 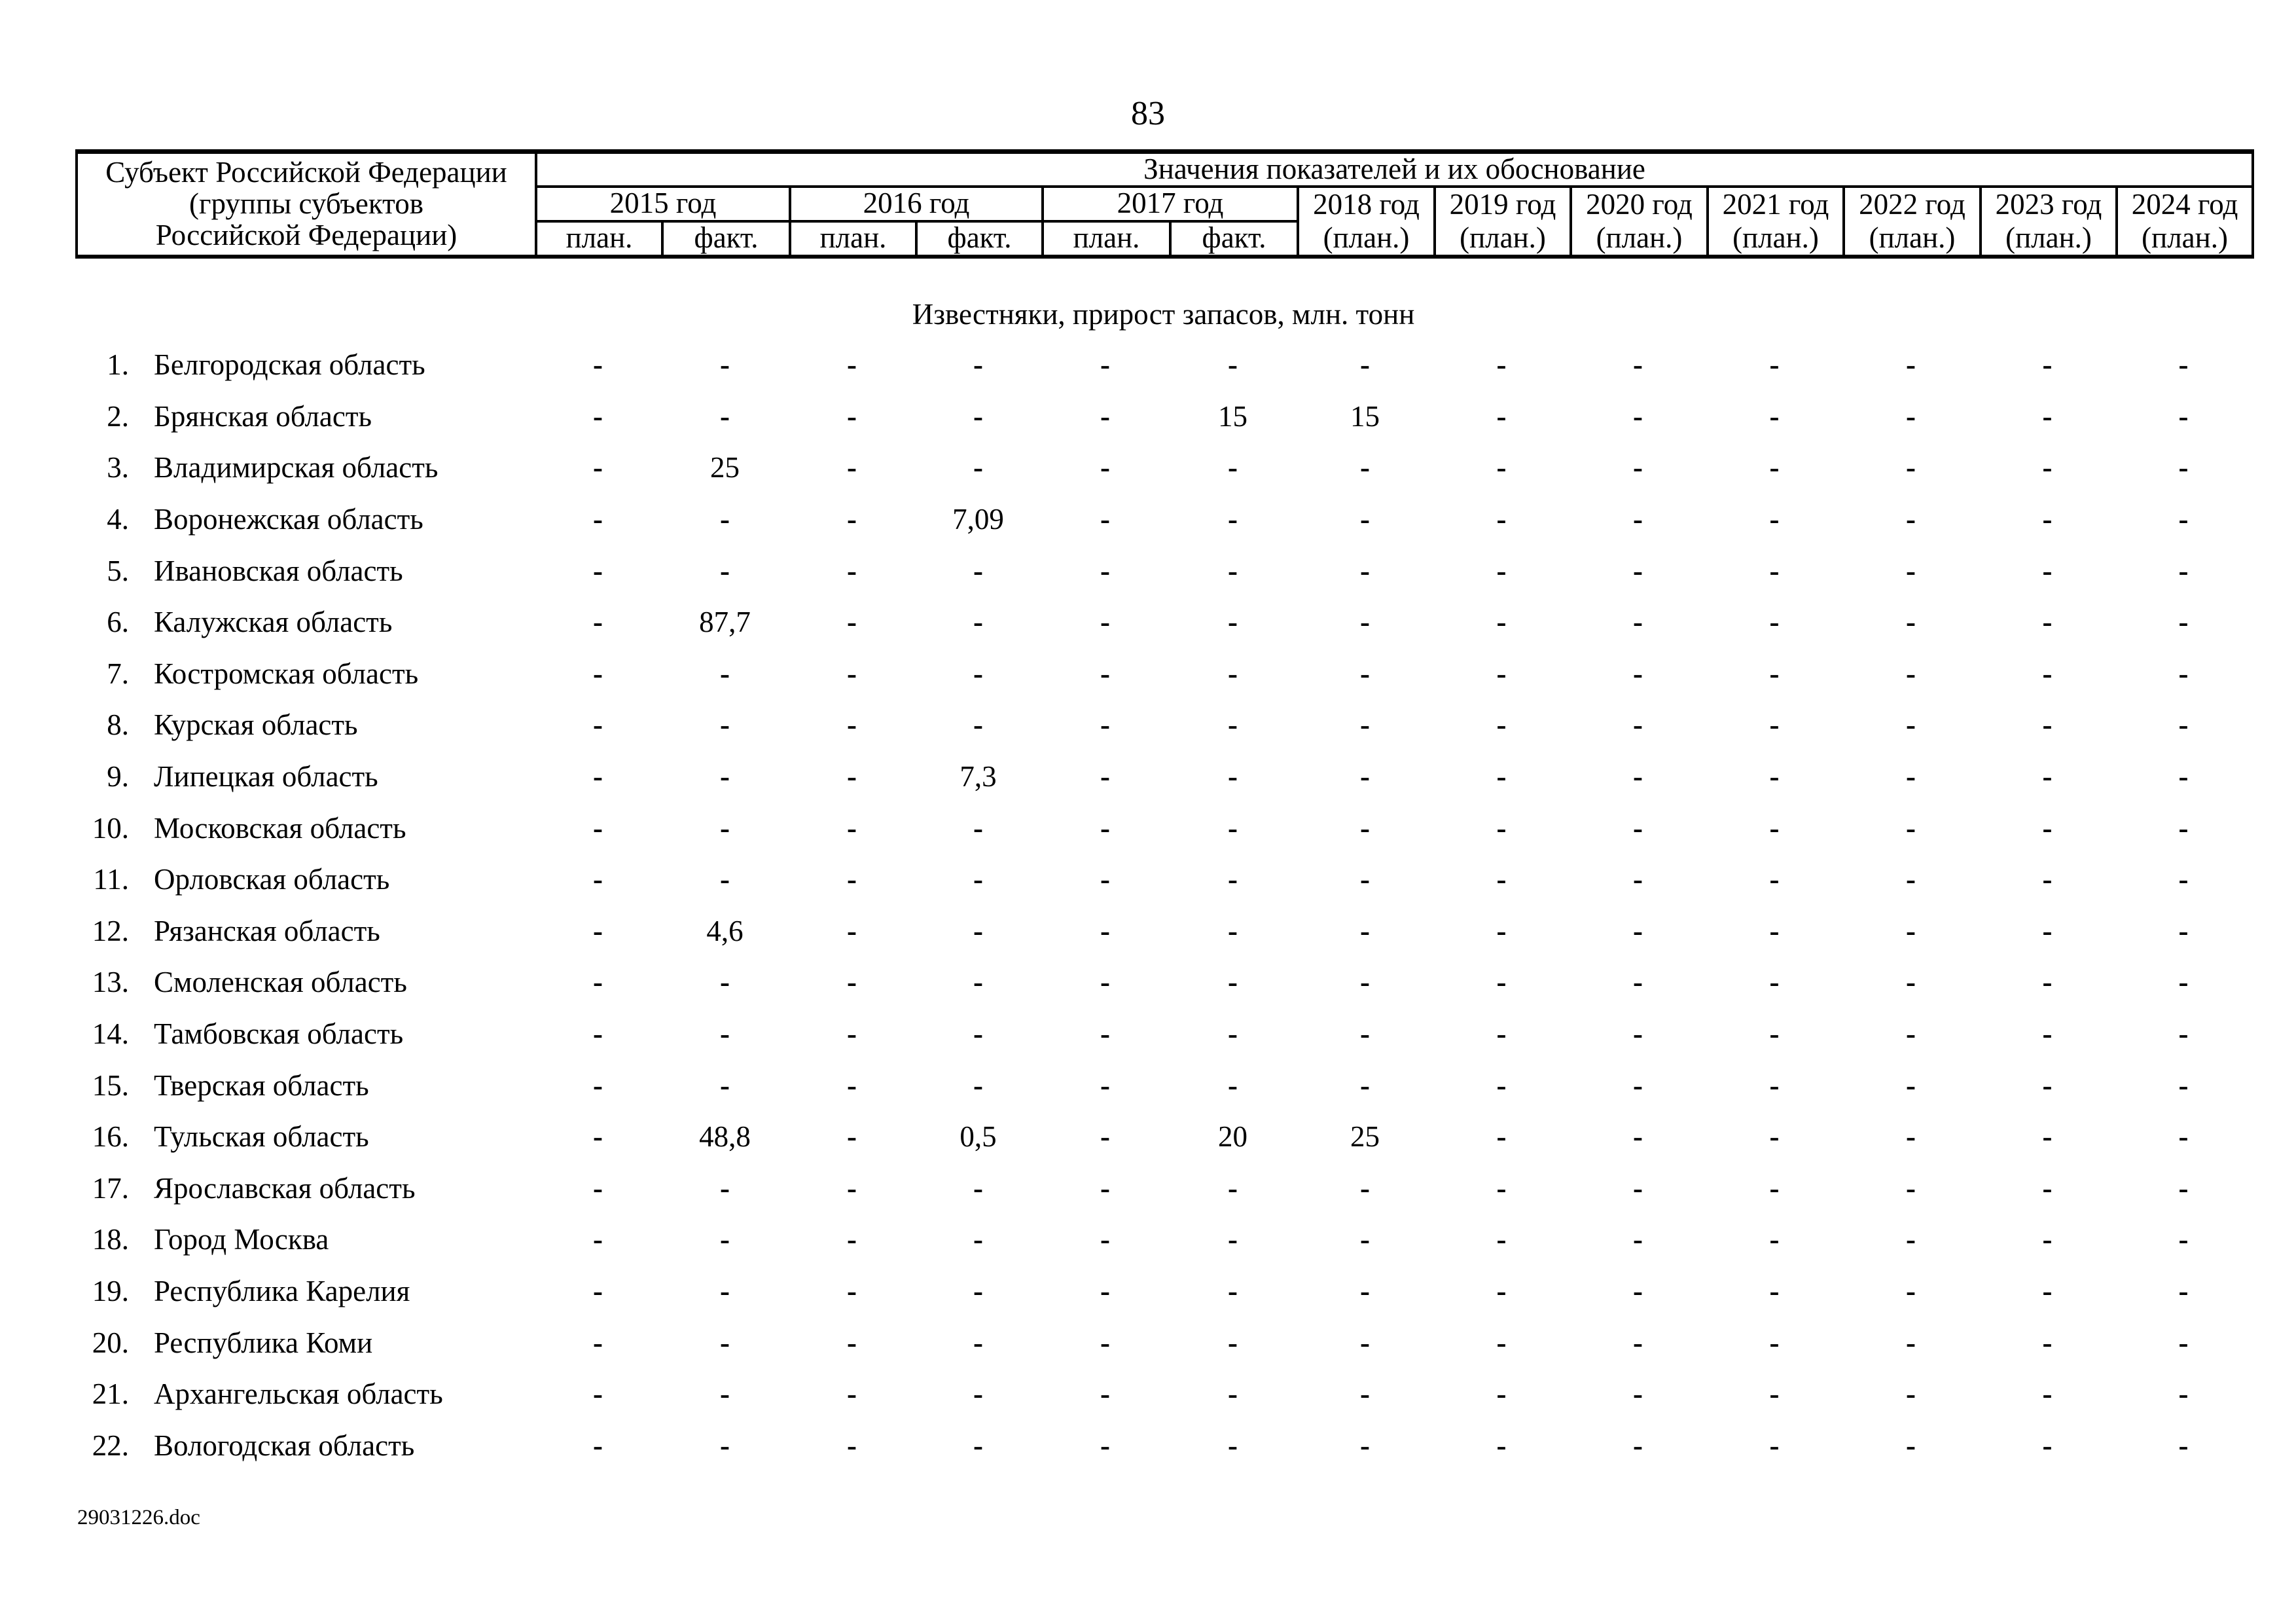 I want to click on region-name: Тверская область, so click(x=261, y=1085).